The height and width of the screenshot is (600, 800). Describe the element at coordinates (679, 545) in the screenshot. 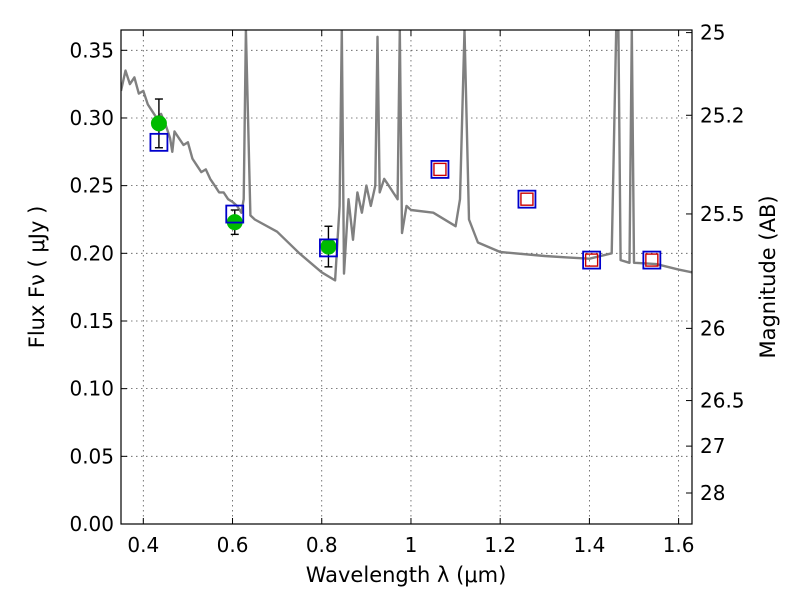

I see `x-tick-label: 1.6` at that location.